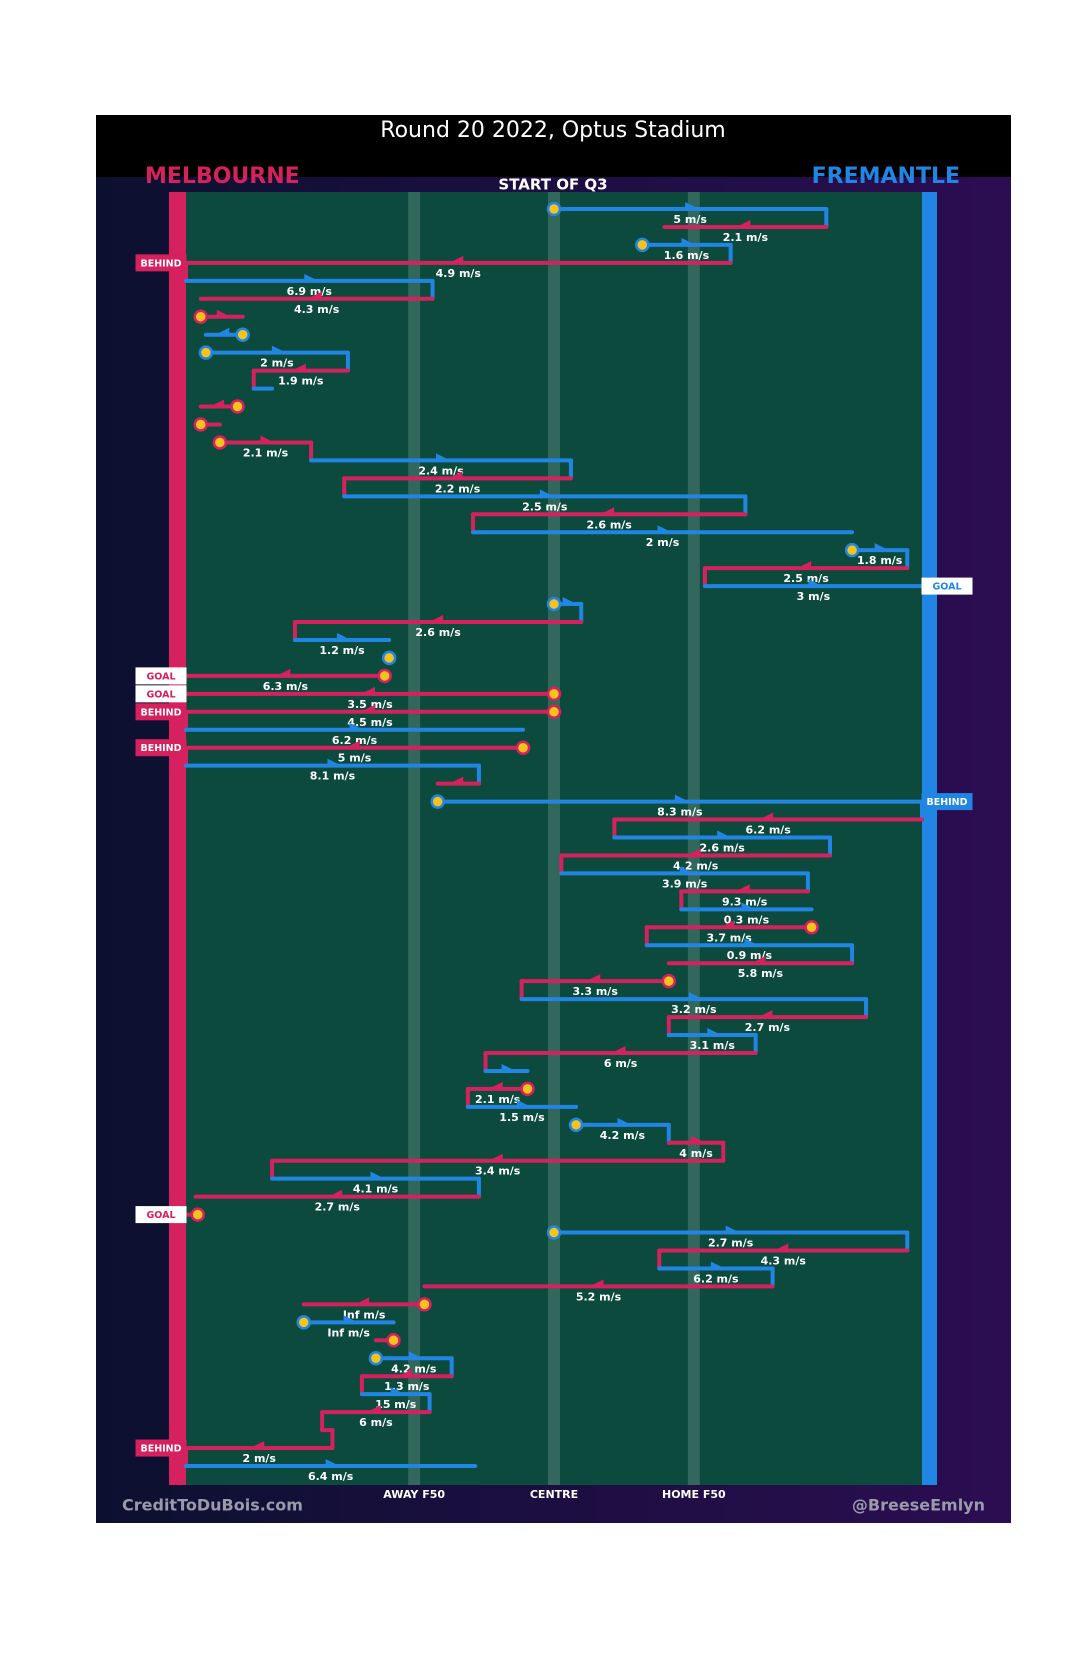 This screenshot has height=1655, width=1080. I want to click on speed-label: 3.4 m/s, so click(498, 1171).